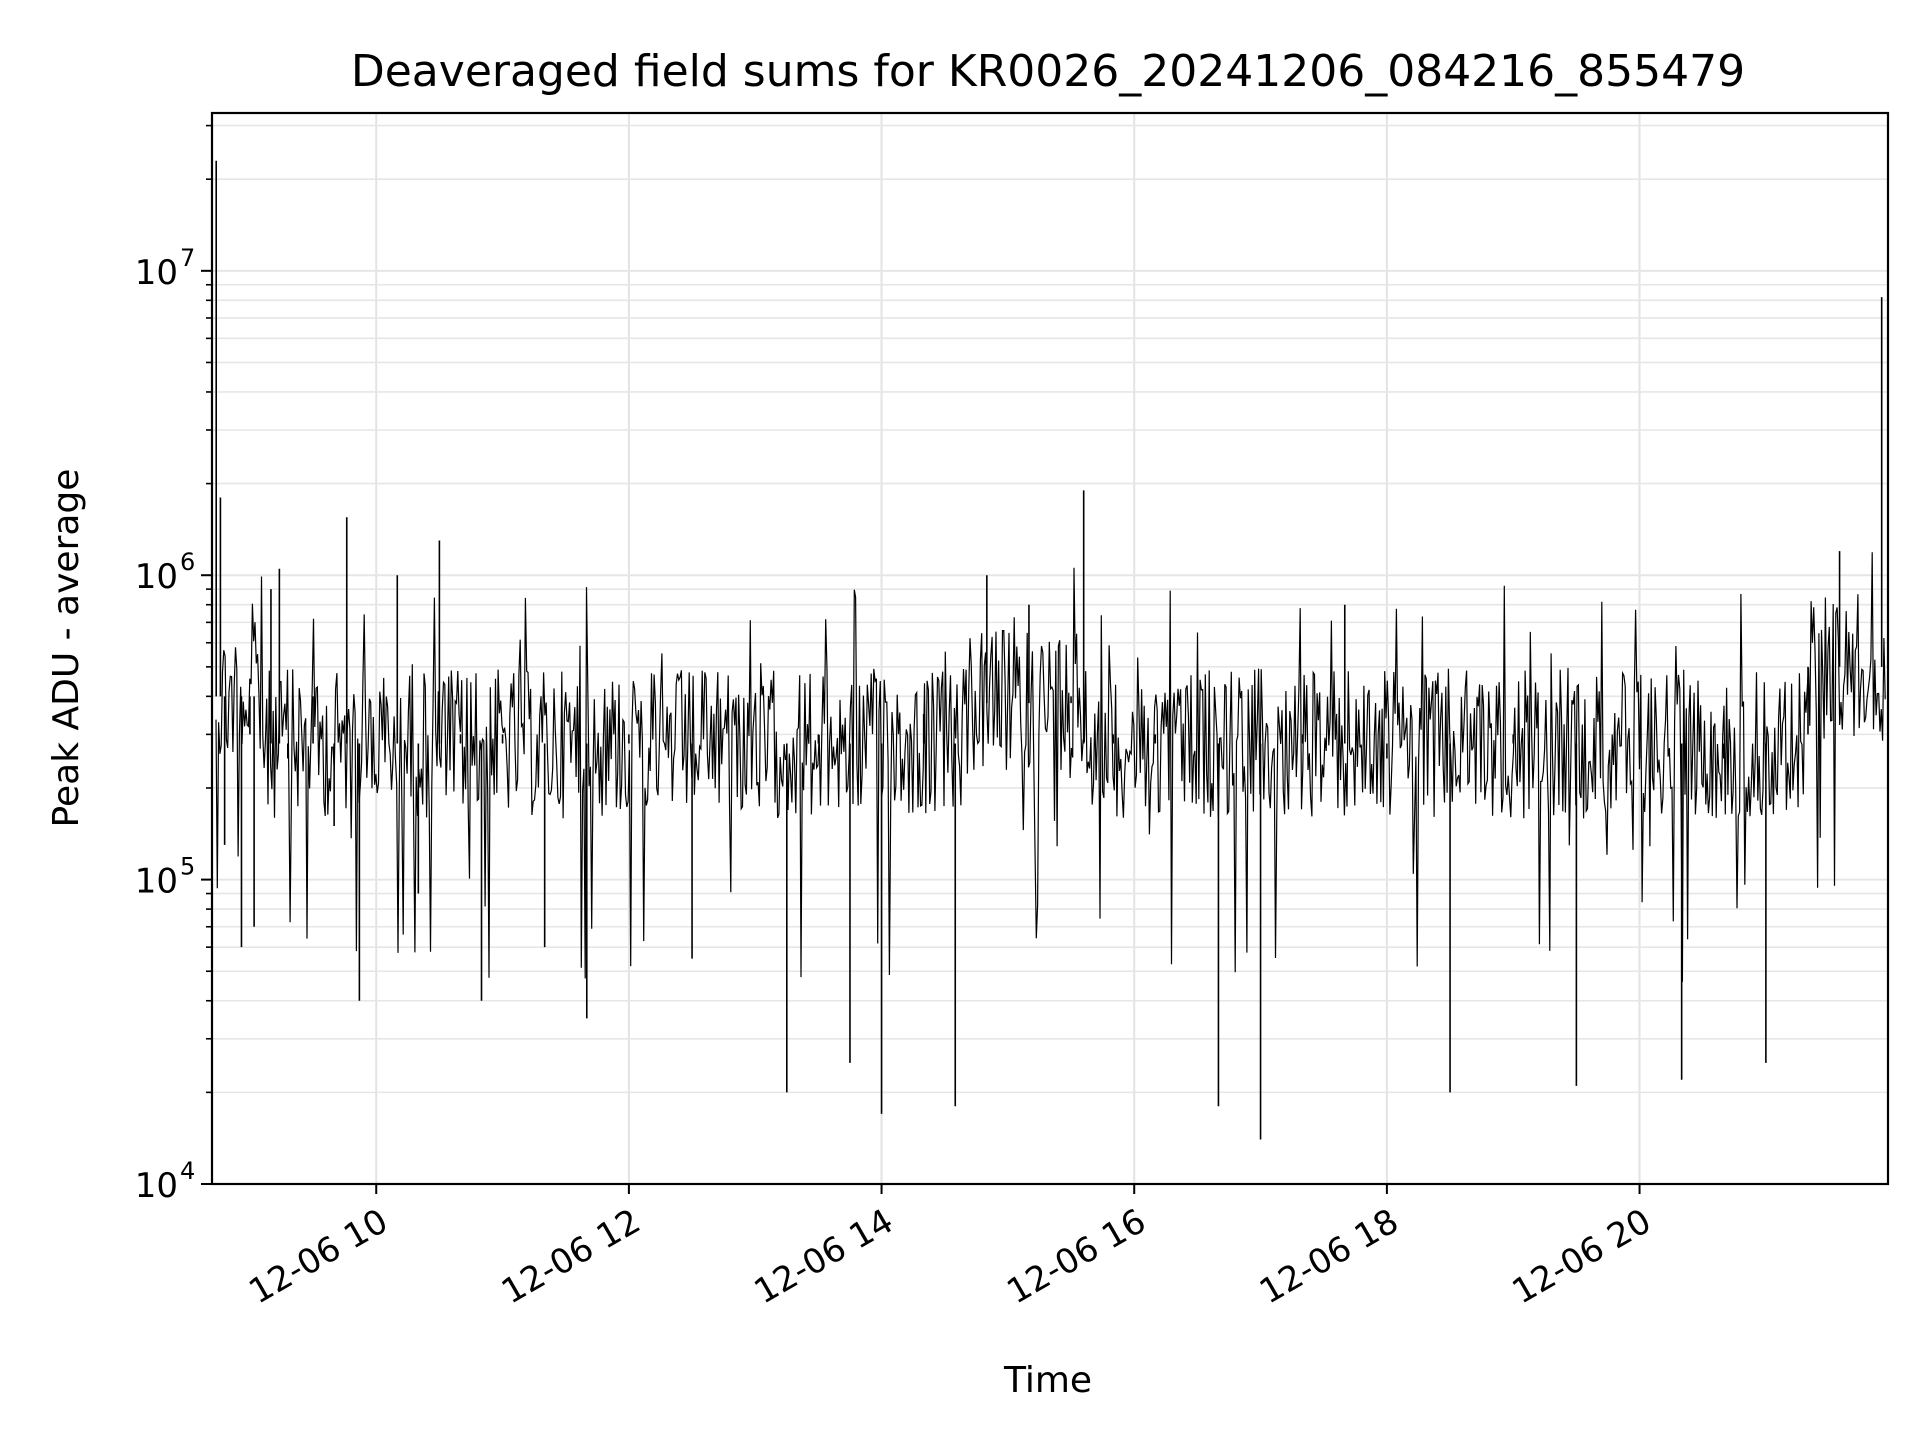  Describe the element at coordinates (187, 258) in the screenshot. I see `y-tick-exponent: 7` at that location.